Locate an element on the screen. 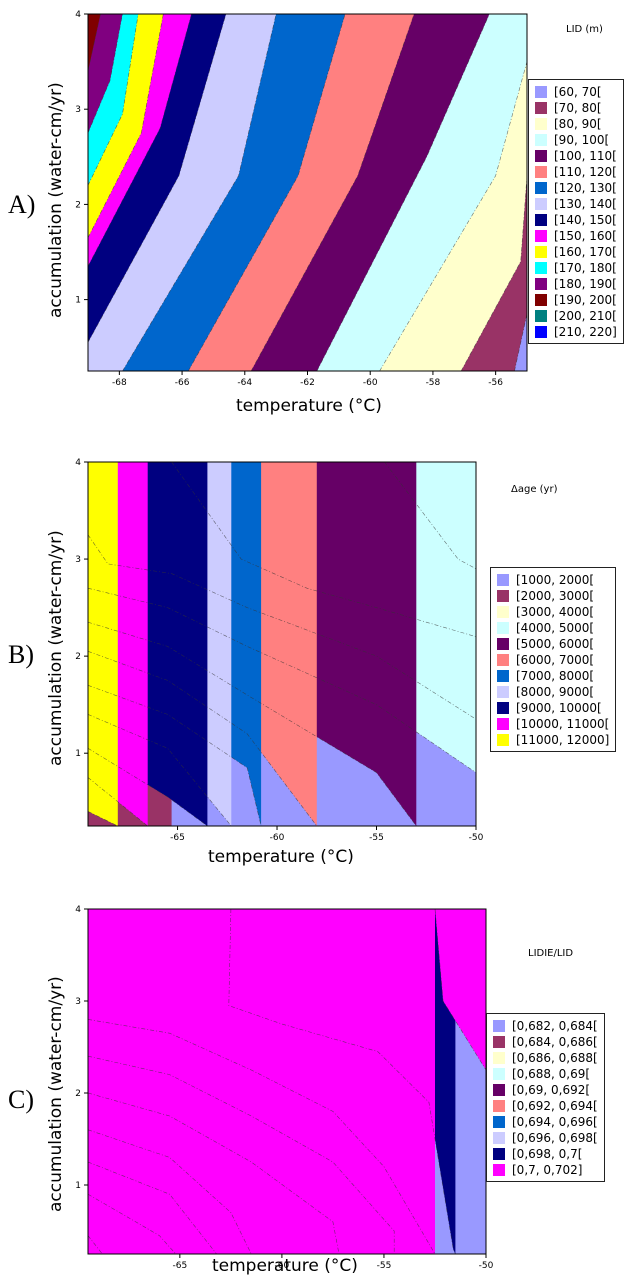 Image resolution: width=624 pixels, height=1276 pixels. legend-item: [170, 180[ is located at coordinates (576, 268).